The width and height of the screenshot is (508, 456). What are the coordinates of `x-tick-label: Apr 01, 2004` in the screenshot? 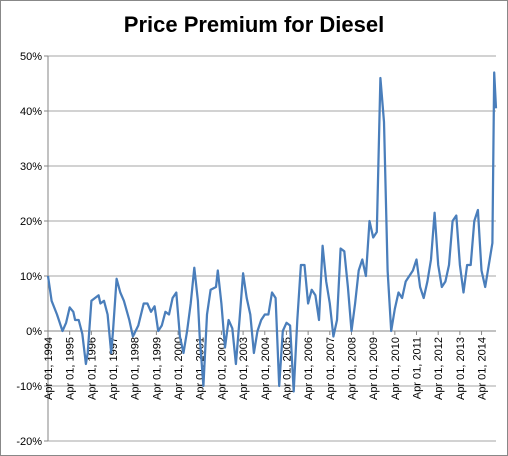 It's located at (266, 368).